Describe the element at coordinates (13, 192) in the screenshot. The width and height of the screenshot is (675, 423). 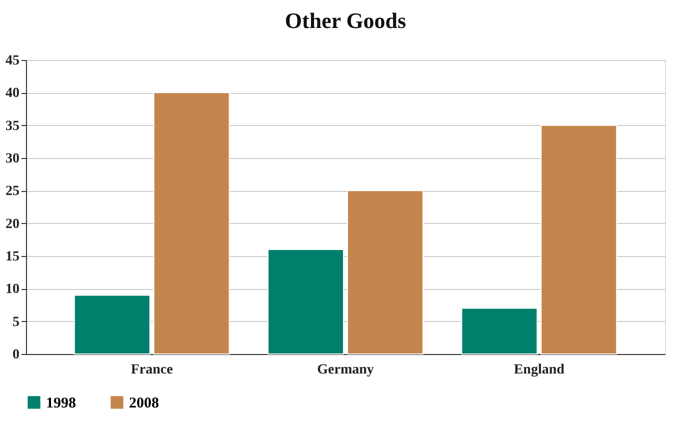
I see `y-tick-label: 25` at that location.